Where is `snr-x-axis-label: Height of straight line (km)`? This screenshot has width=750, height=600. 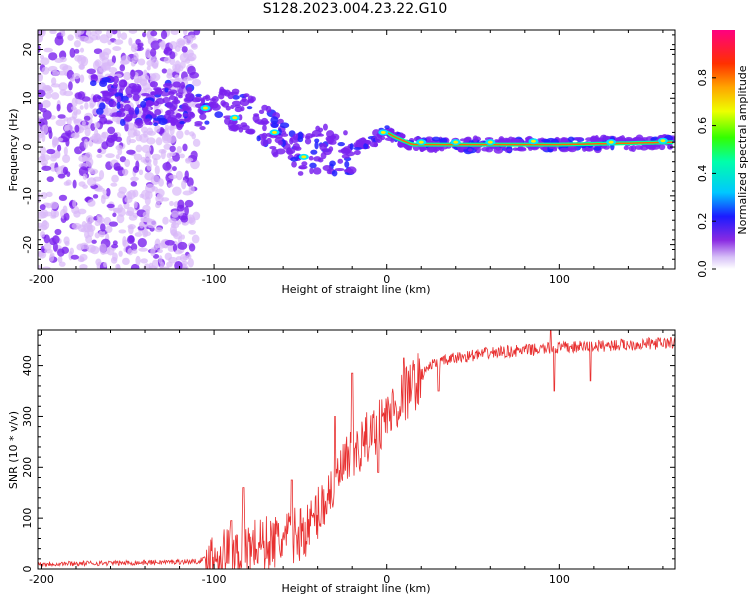 snr-x-axis-label: Height of straight line (km) is located at coordinates (355, 588).